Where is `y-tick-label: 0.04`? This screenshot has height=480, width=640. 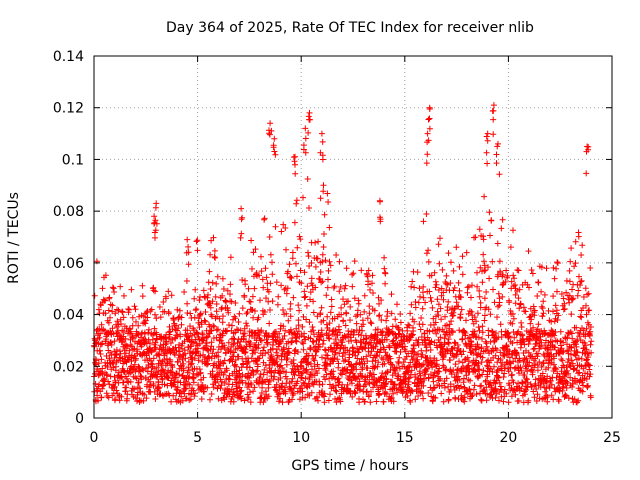
y-tick-label: 0.04 is located at coordinates (68, 316).